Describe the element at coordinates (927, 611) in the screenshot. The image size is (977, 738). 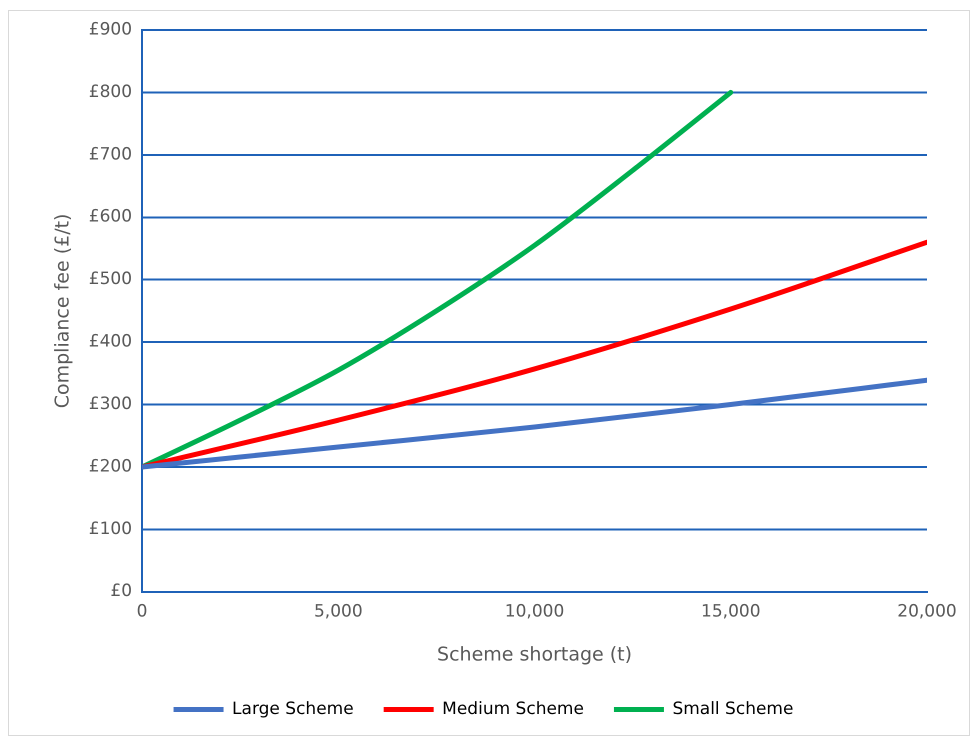
I see `x-tick-label: 20,000` at that location.